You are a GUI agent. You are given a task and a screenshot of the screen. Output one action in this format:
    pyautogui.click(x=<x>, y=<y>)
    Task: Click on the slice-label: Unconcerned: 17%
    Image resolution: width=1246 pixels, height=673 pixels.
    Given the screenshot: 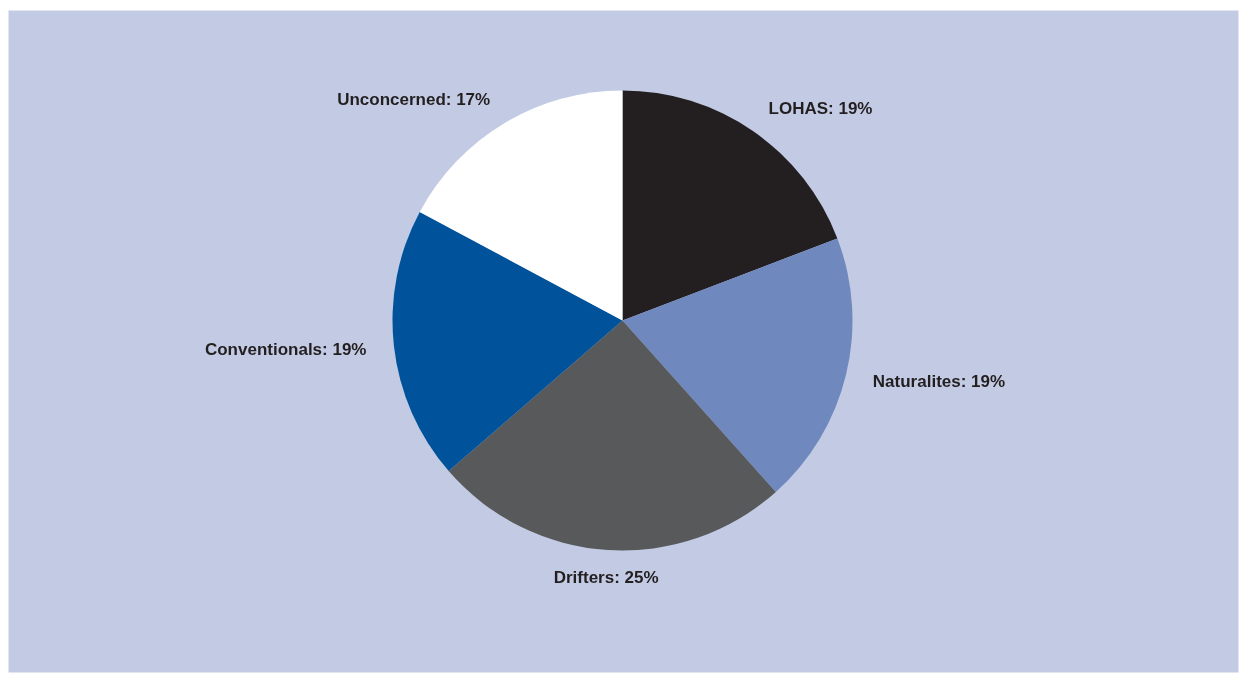 What is the action you would take?
    pyautogui.click(x=414, y=99)
    